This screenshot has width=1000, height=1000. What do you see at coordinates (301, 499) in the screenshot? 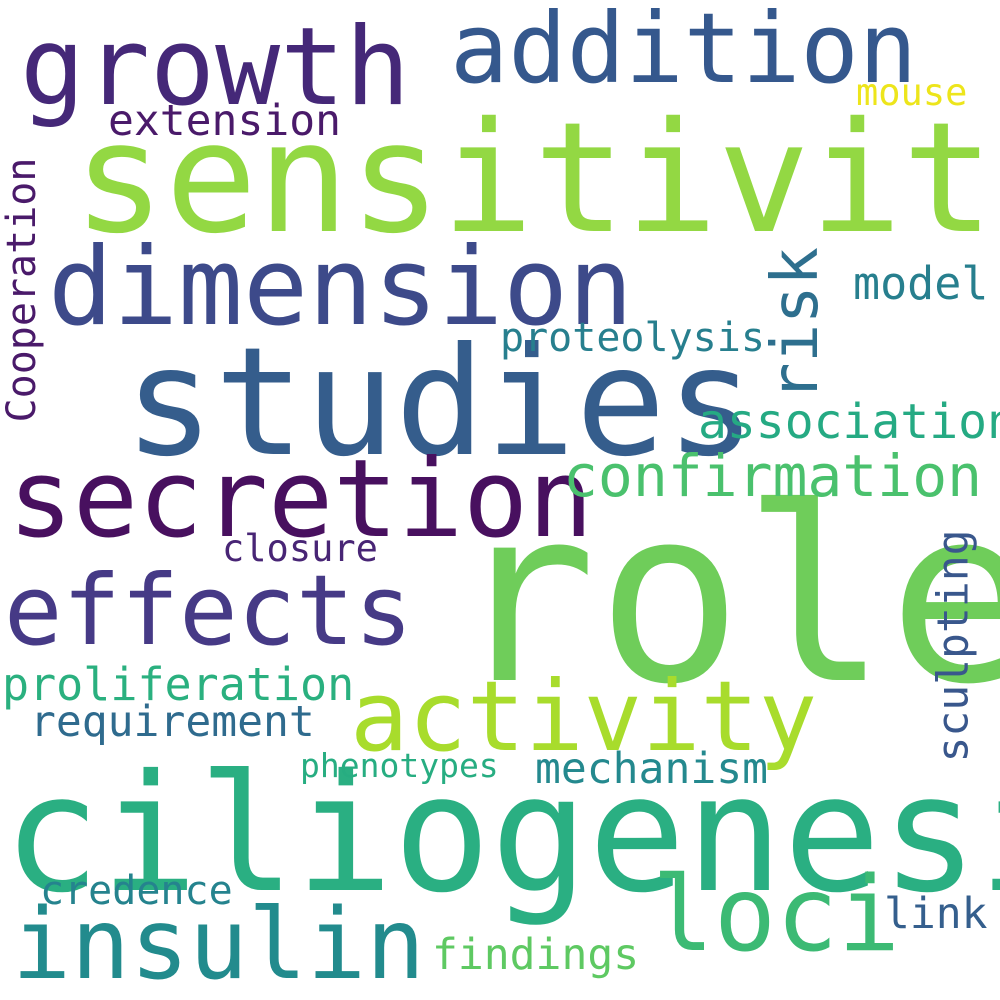
I see `word-secretion: secretion` at bounding box center [301, 499].